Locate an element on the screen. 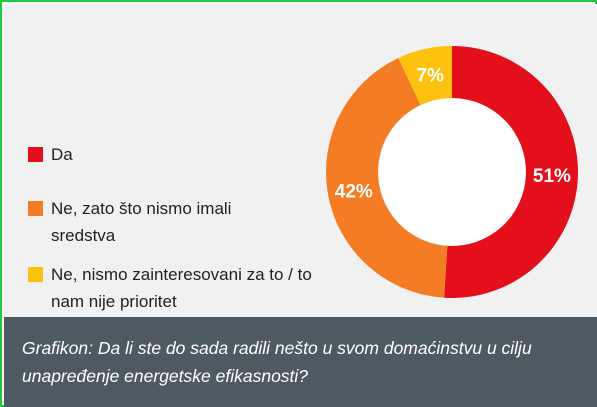 This screenshot has width=597, height=407. donut-slice-ne-zainteresovani is located at coordinates (425, 76).